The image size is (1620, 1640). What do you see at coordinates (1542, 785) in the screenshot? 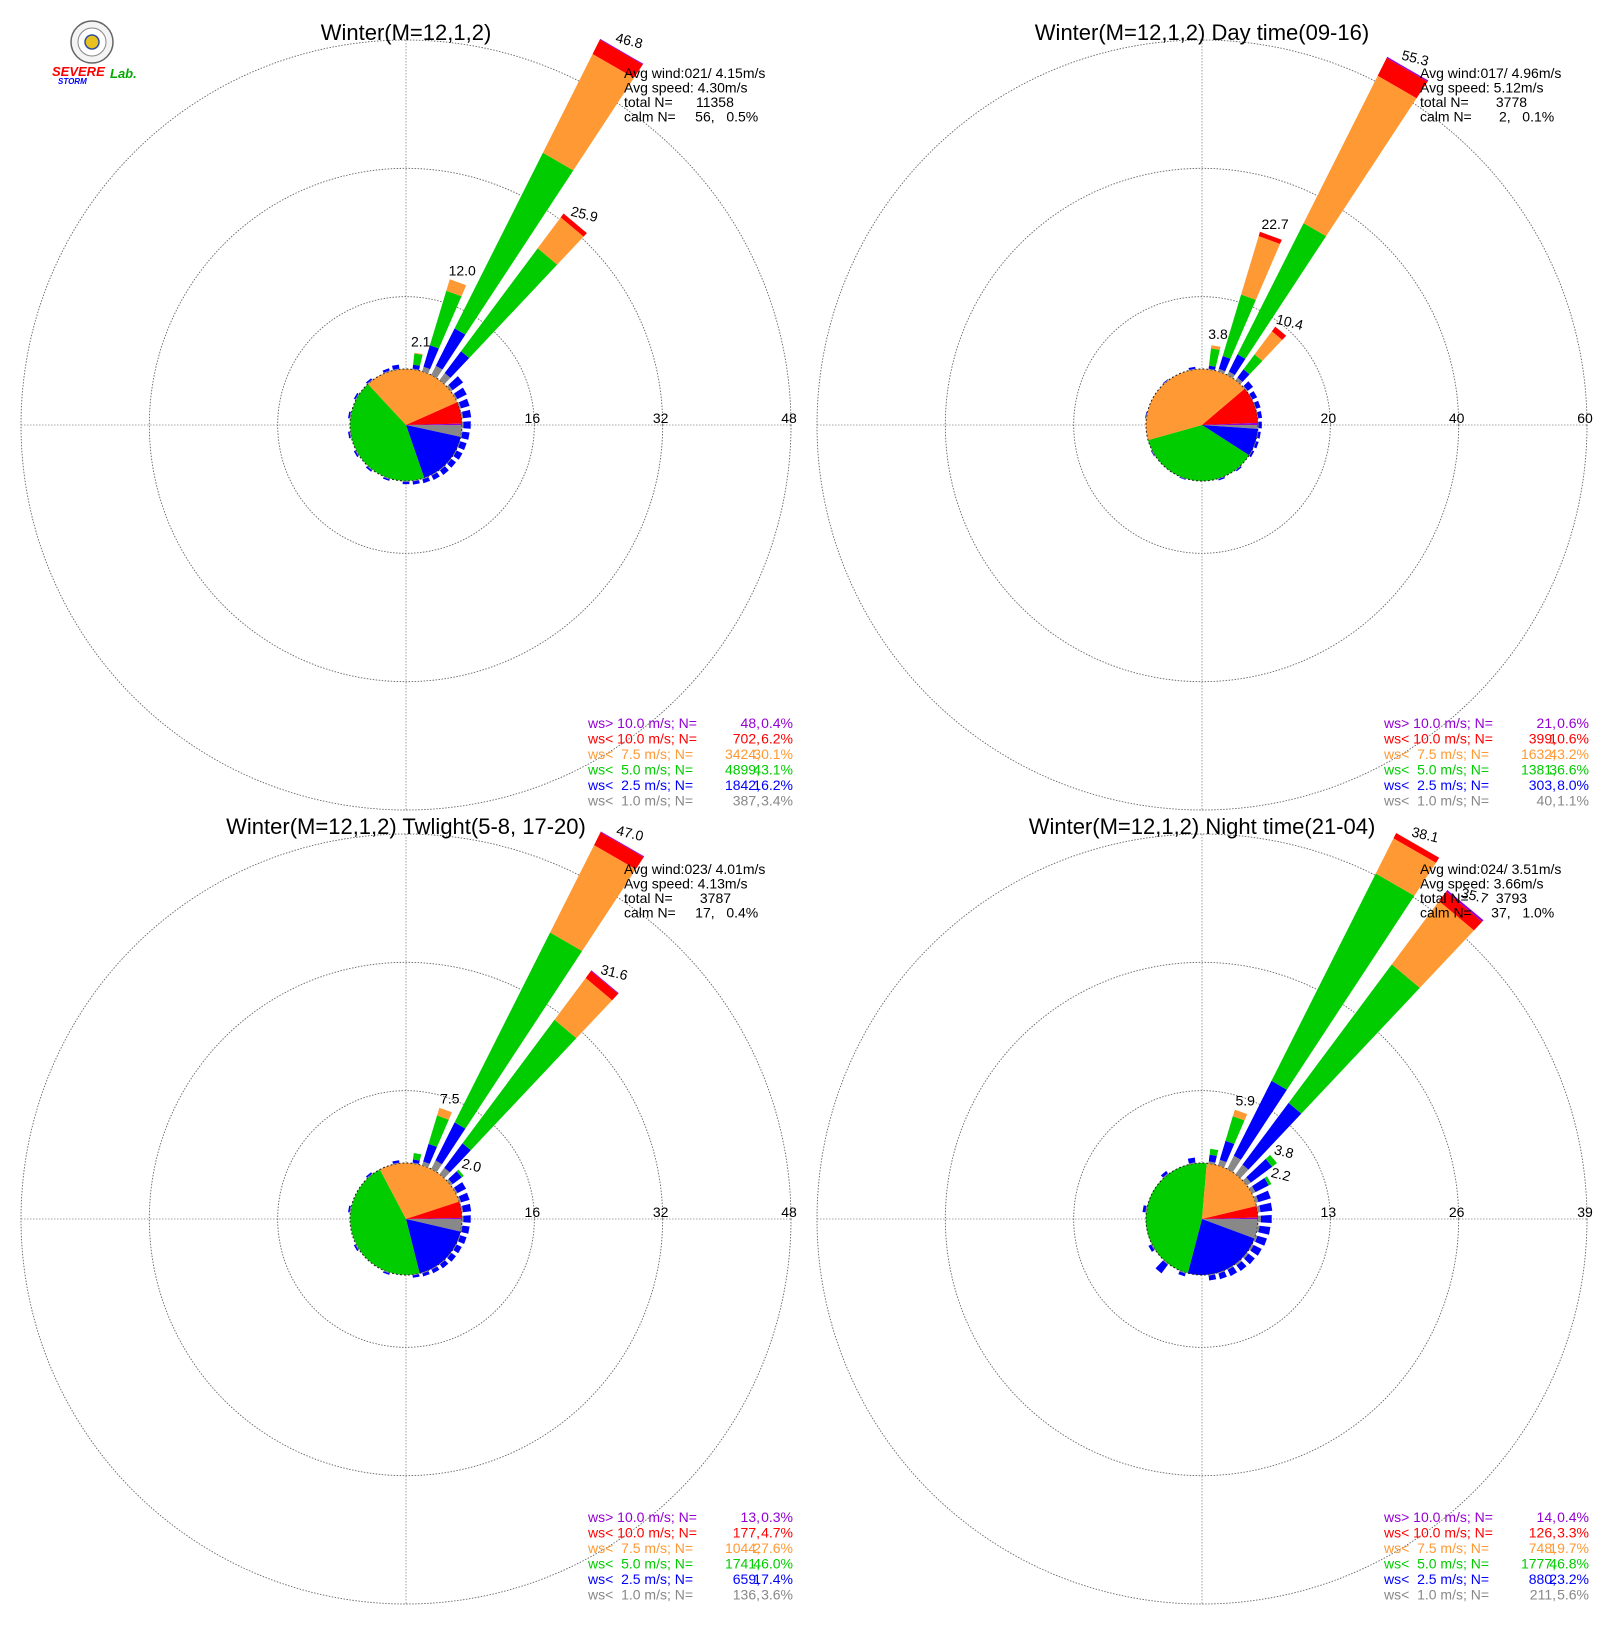
I see `legend-count: 303,` at bounding box center [1542, 785].